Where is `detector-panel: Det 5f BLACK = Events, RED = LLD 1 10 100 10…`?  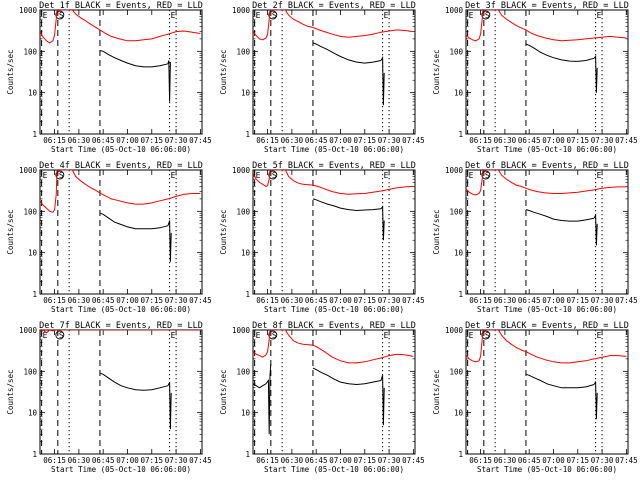 detector-panel: Det 5f BLACK = Events, RED = LLD 1 10 100 10… is located at coordinates (322, 237).